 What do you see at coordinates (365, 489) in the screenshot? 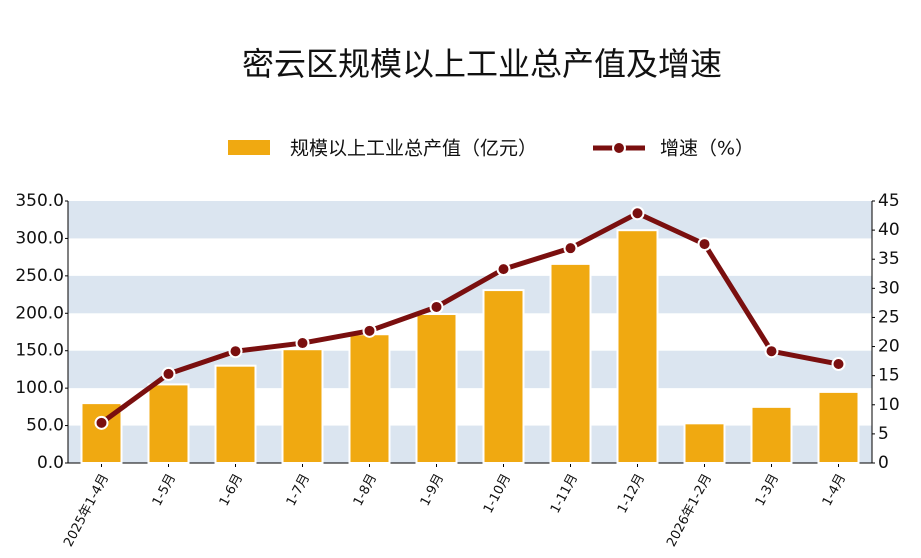
I see `x-tick-label: 1-8月` at bounding box center [365, 489].